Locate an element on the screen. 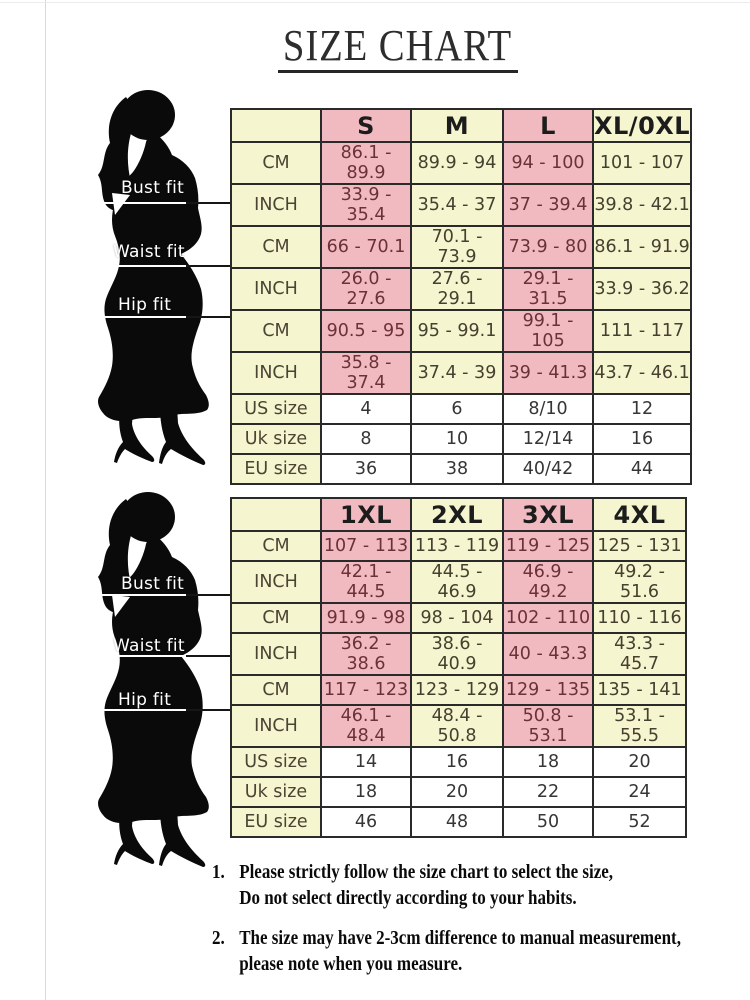 This screenshot has width=750, height=1000. header-row: S M L XL/0XL is located at coordinates (461, 125).